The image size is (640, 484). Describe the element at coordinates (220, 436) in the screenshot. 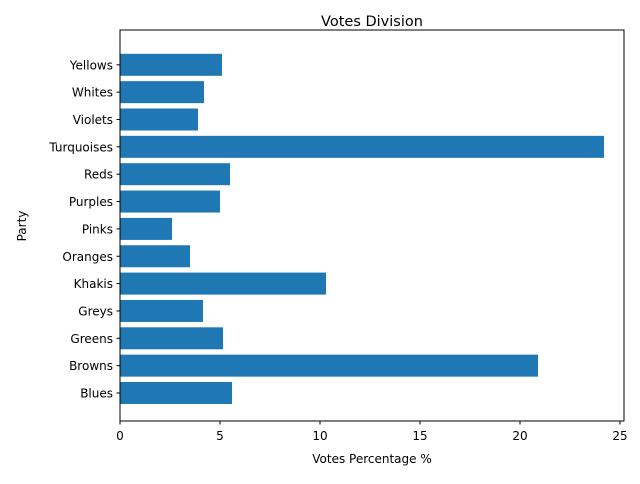

I see `x-tick-label-5: 5` at that location.